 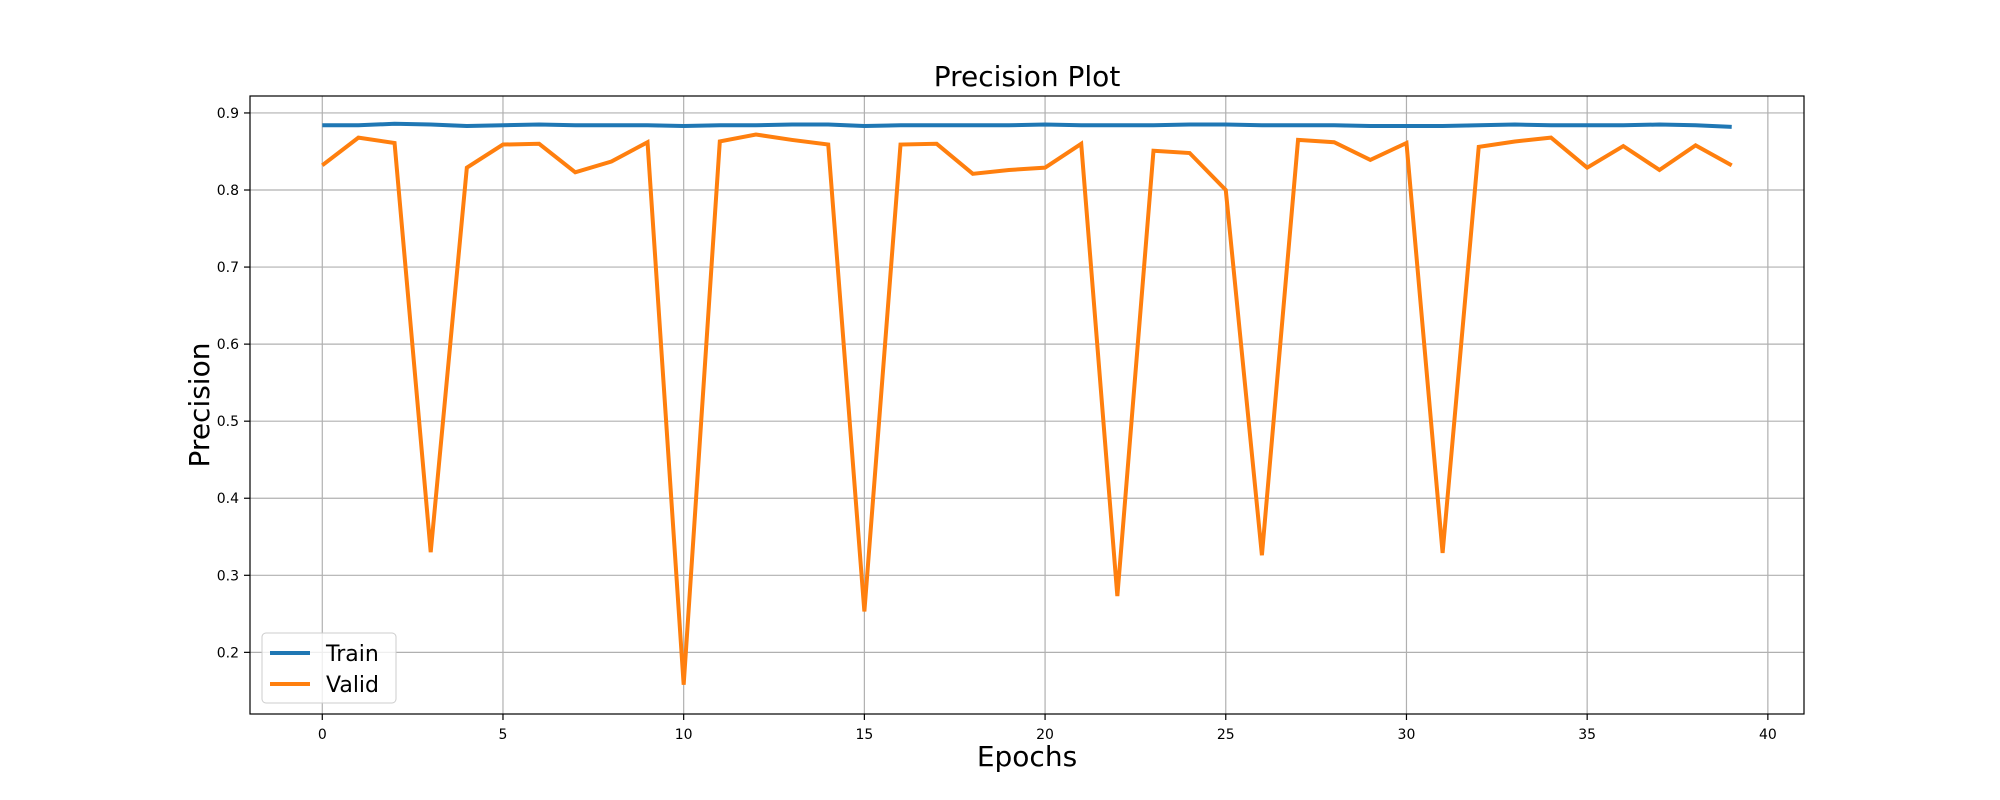 What do you see at coordinates (199, 405) in the screenshot?
I see `y-axis-title: Precision` at bounding box center [199, 405].